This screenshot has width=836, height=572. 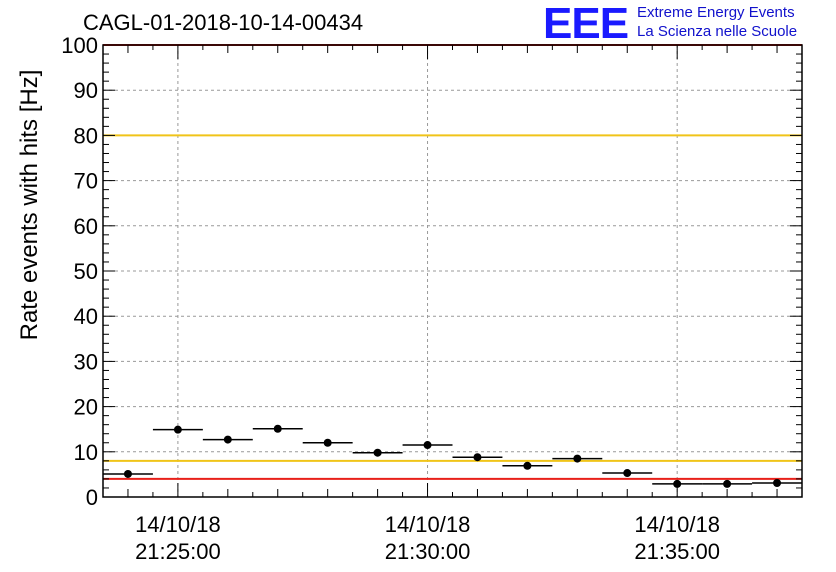 What do you see at coordinates (586, 24) in the screenshot?
I see `logo-mark: EEE` at bounding box center [586, 24].